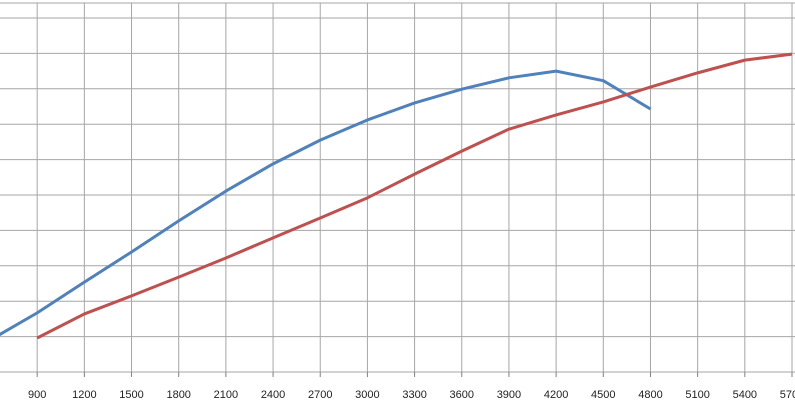 This screenshot has height=413, width=795. Describe the element at coordinates (273, 395) in the screenshot. I see `x-tick-label: 2400` at that location.